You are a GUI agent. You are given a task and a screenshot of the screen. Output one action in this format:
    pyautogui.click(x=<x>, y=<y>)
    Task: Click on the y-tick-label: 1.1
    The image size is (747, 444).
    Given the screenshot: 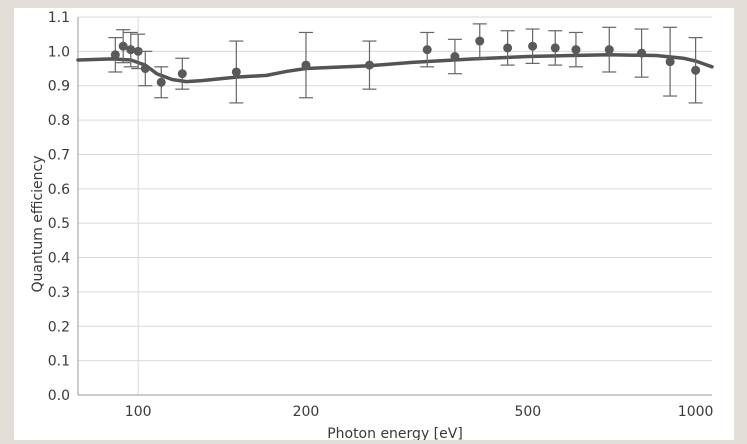 What is the action you would take?
    pyautogui.click(x=59, y=18)
    